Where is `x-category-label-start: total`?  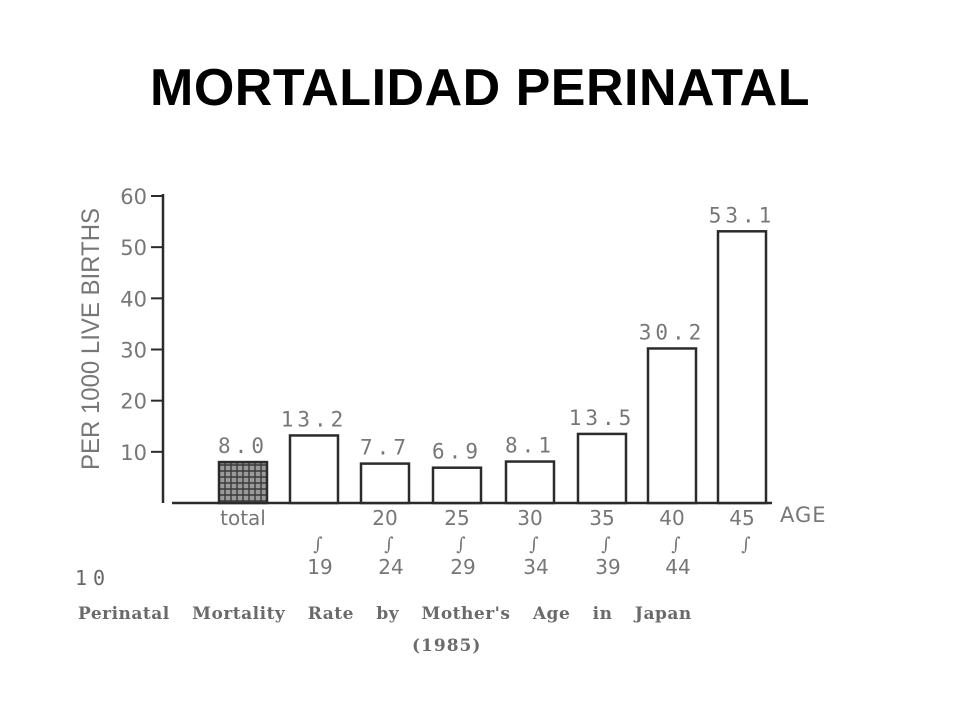
x-category-label-start: total is located at coordinates (243, 518).